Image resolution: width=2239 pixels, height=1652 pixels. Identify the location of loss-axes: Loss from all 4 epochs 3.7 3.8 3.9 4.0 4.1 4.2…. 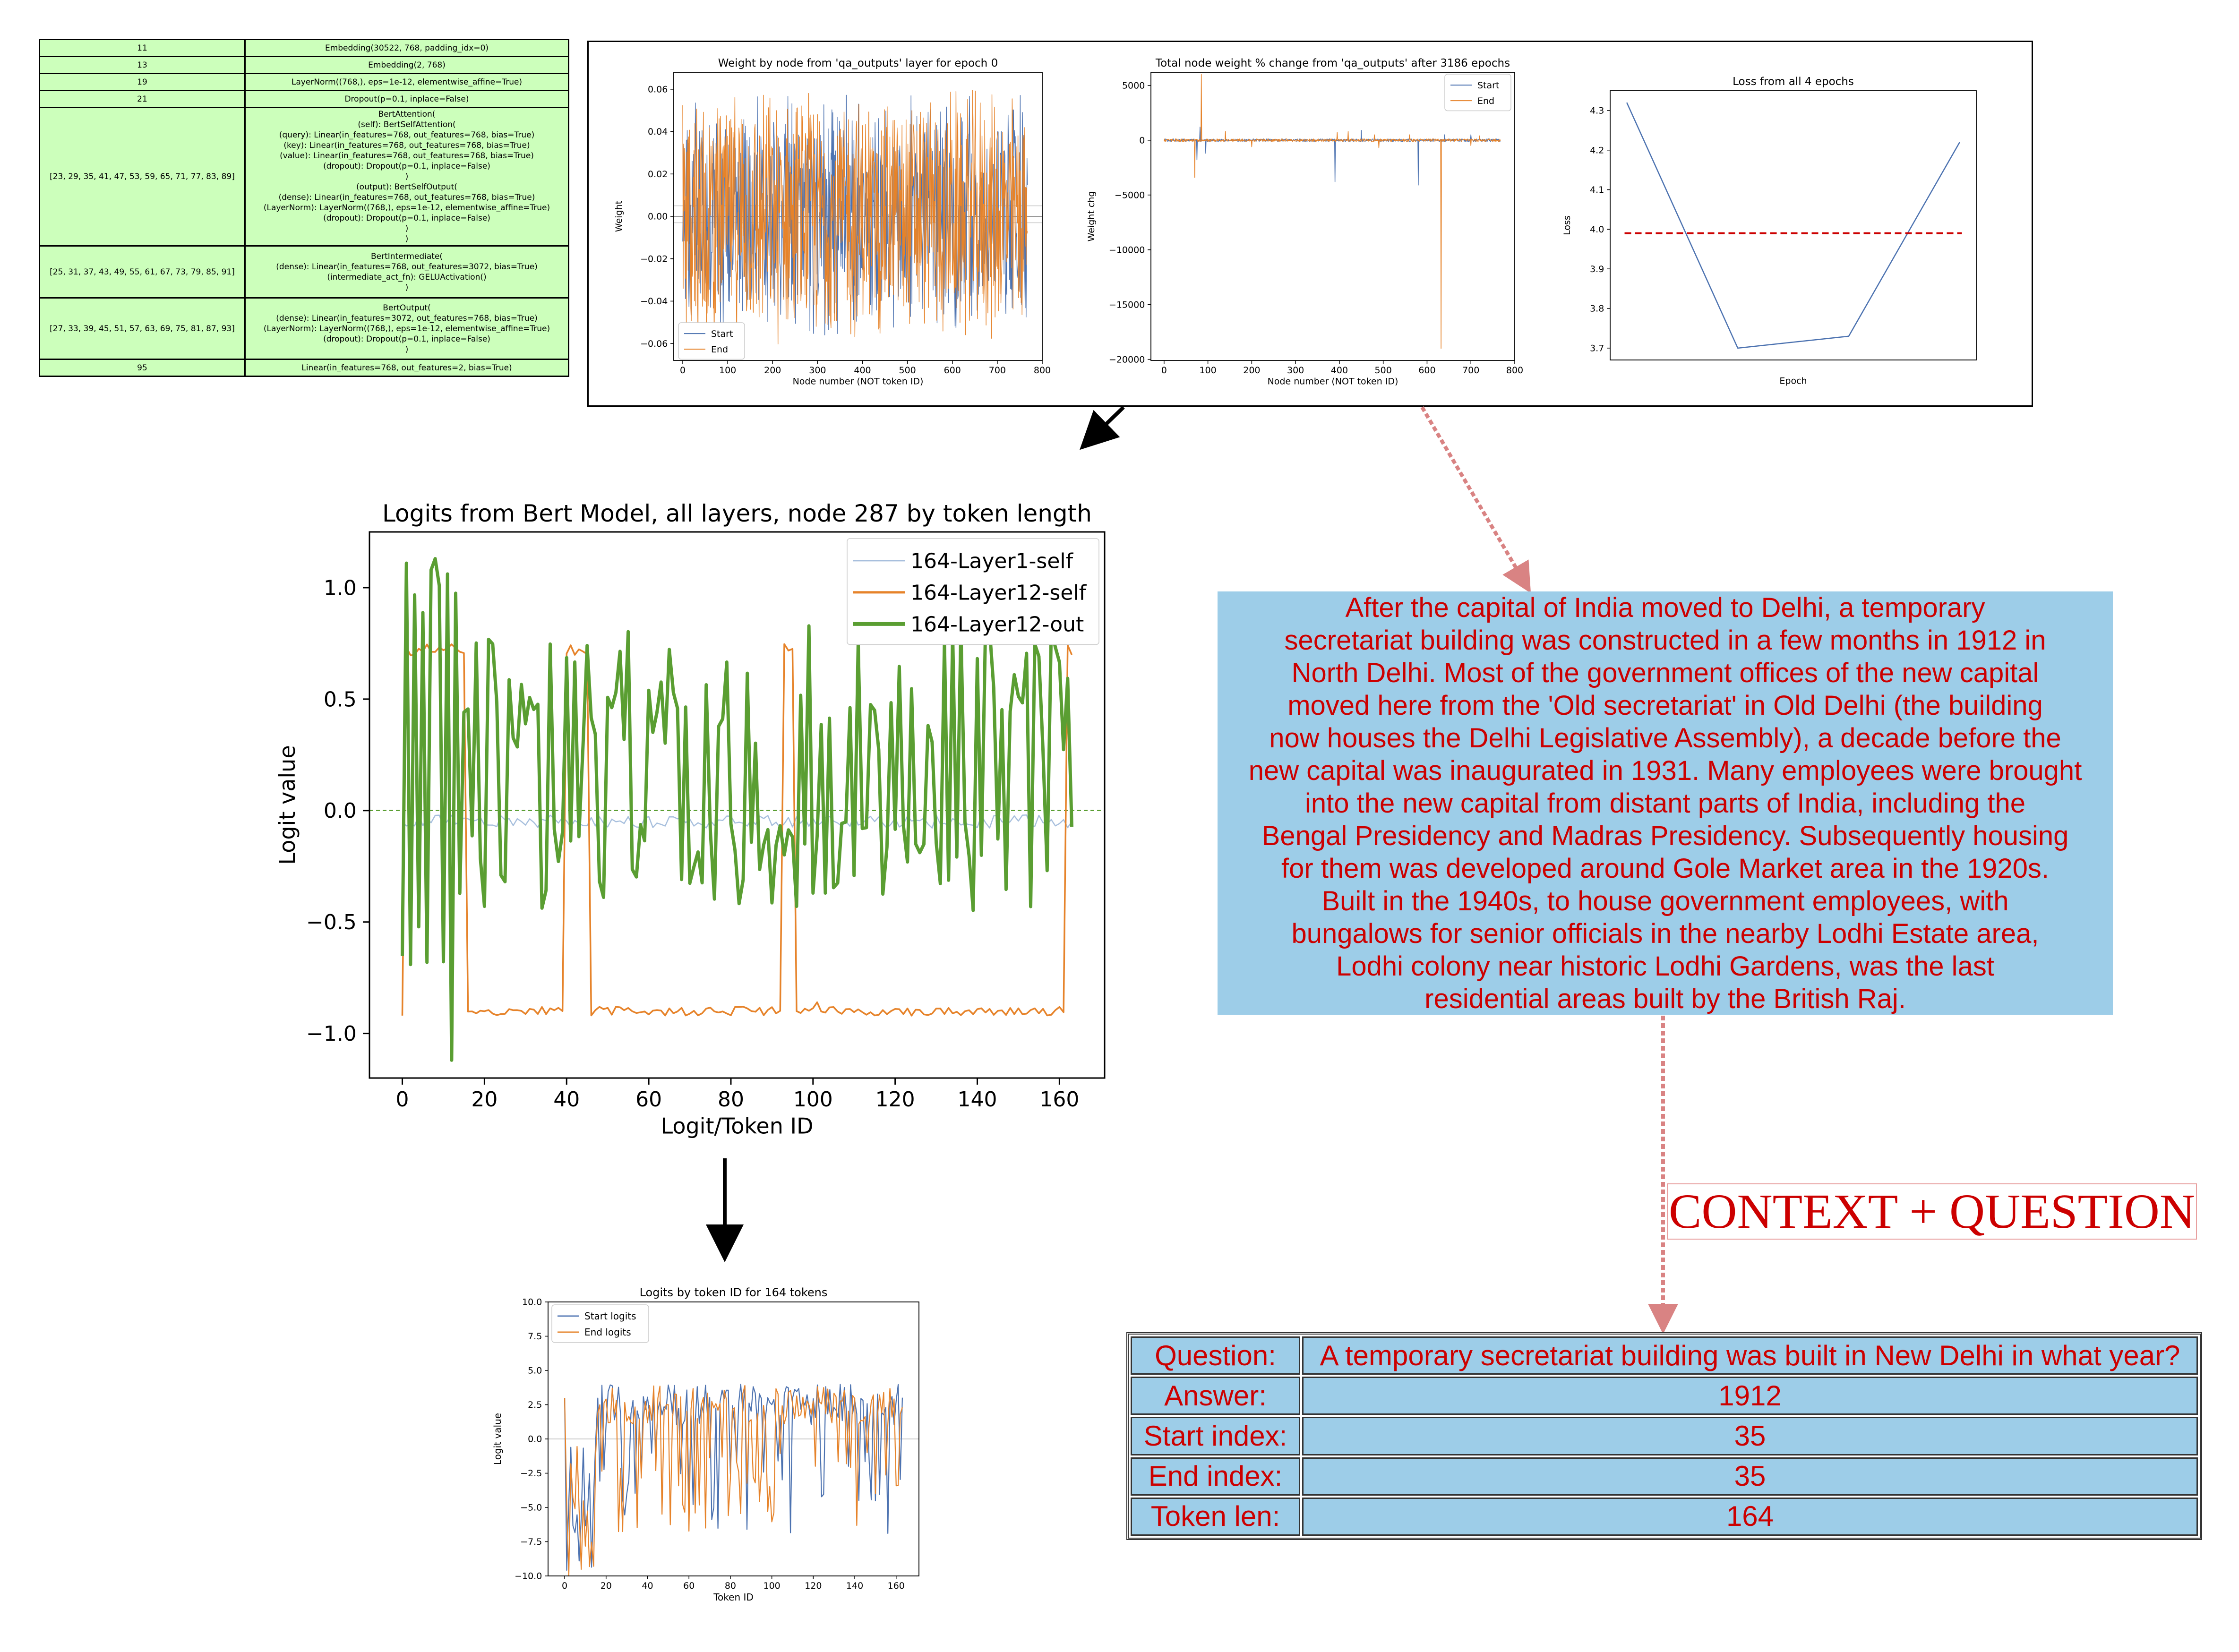
(1708, 231).